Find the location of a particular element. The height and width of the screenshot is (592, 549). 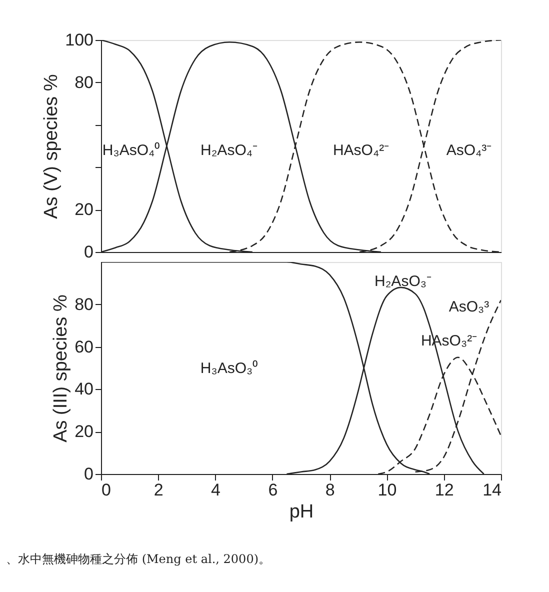

annotation: HAsO₄²⁻ is located at coordinates (361, 151).